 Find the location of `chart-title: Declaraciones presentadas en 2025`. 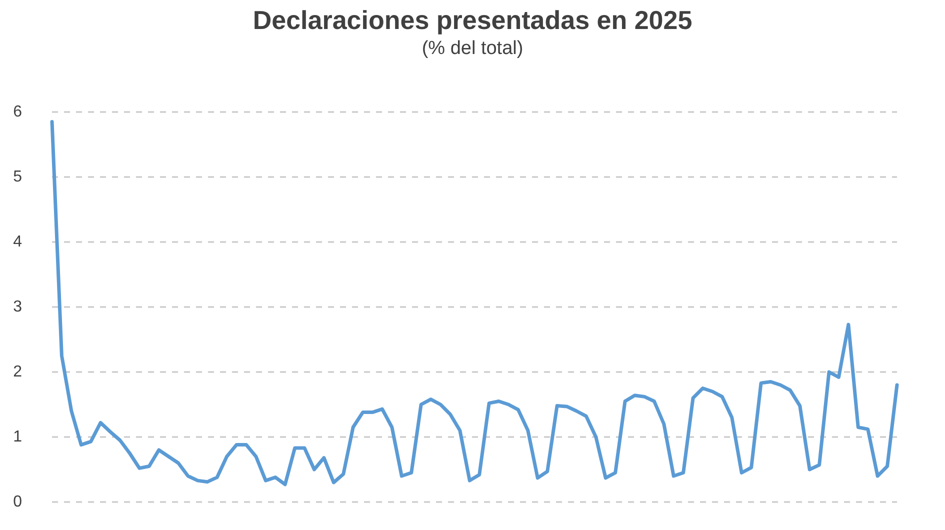

chart-title: Declaraciones presentadas en 2025 is located at coordinates (472, 20).